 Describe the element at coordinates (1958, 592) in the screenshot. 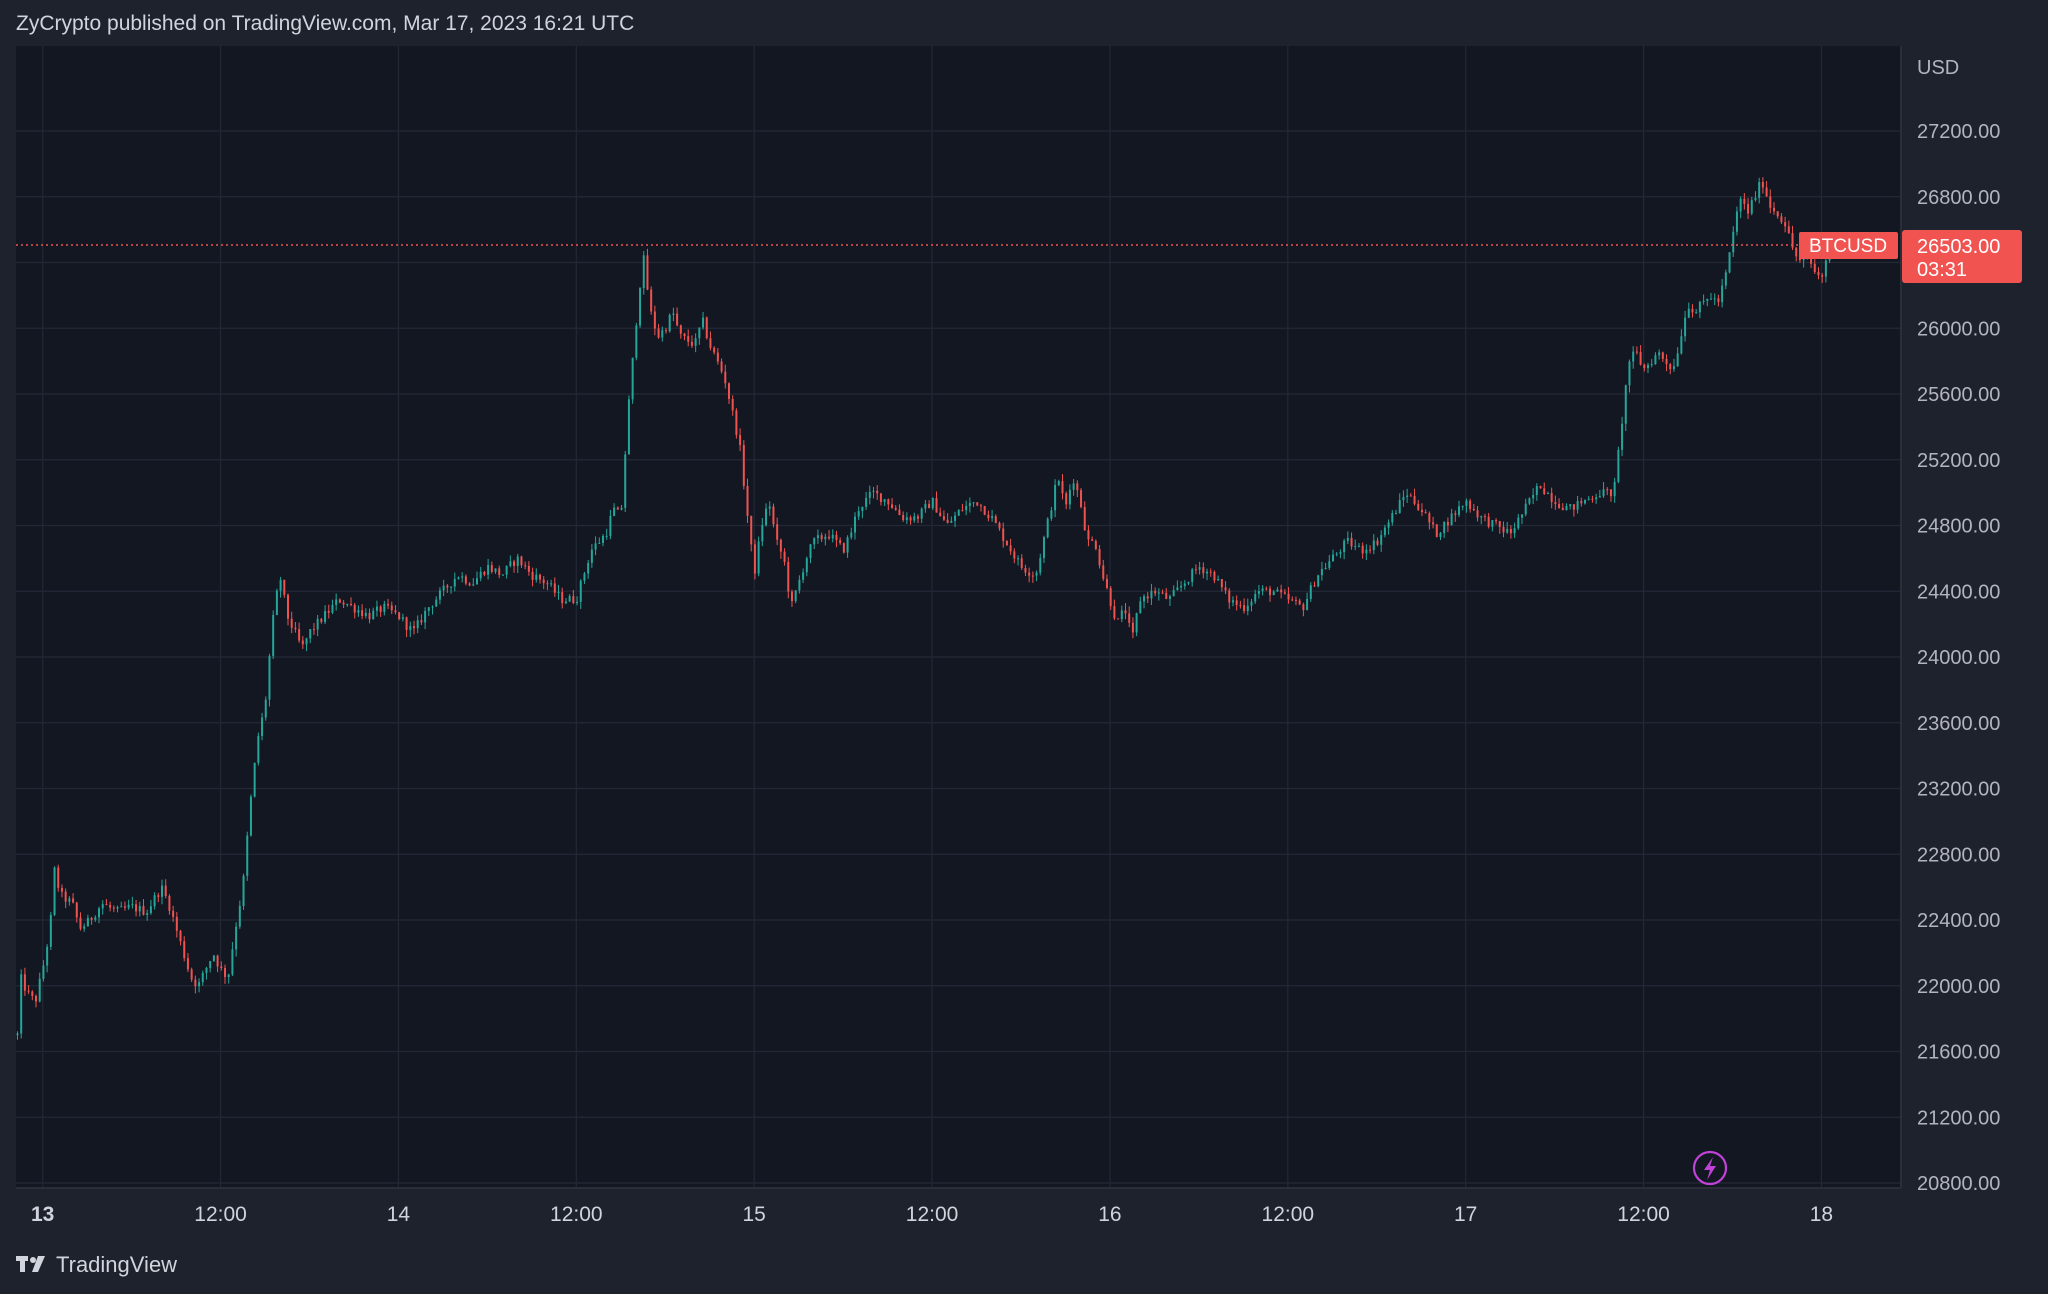

I see `price-tick-label: 24400.00` at that location.